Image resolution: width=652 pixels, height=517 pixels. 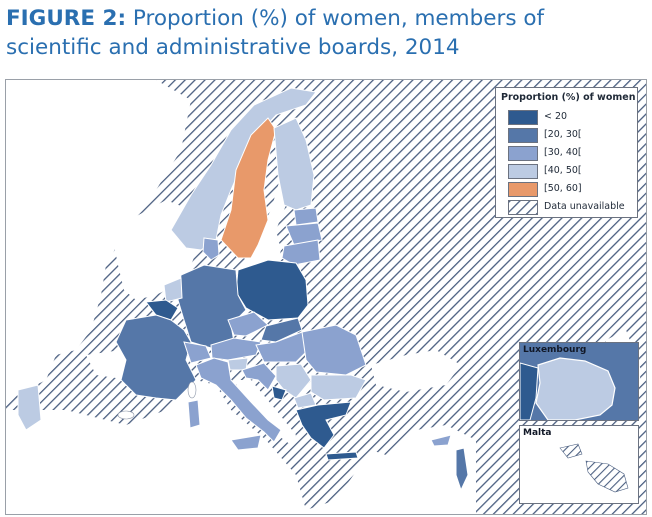 I want to click on inset-luxembourg-title: Luxembourg, so click(x=555, y=350).